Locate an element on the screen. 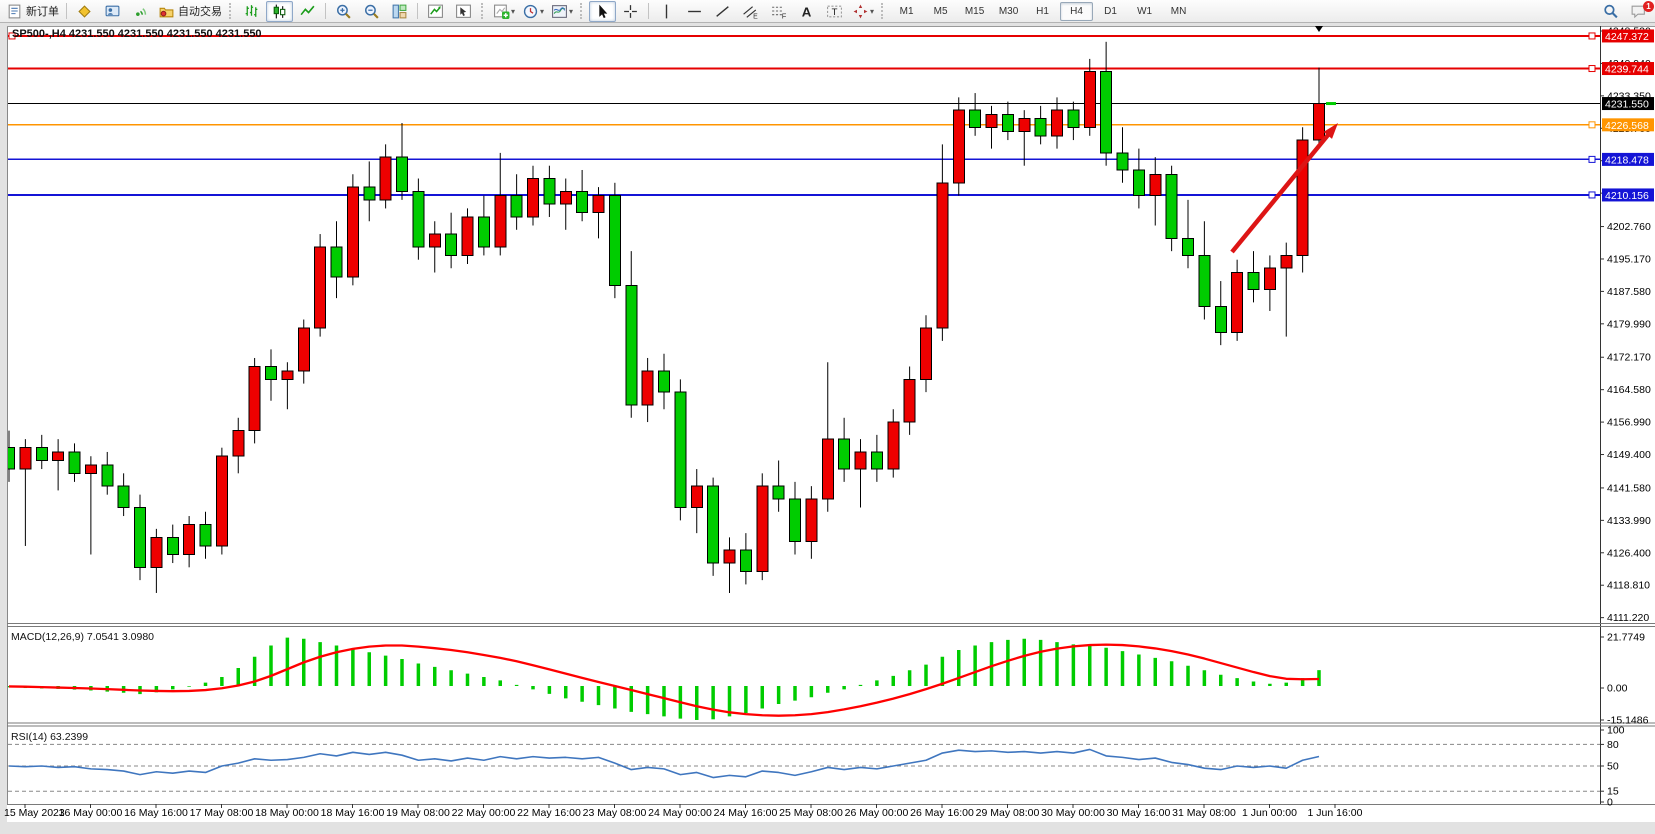 This screenshot has height=834, width=1655. search-button is located at coordinates (1610, 11).